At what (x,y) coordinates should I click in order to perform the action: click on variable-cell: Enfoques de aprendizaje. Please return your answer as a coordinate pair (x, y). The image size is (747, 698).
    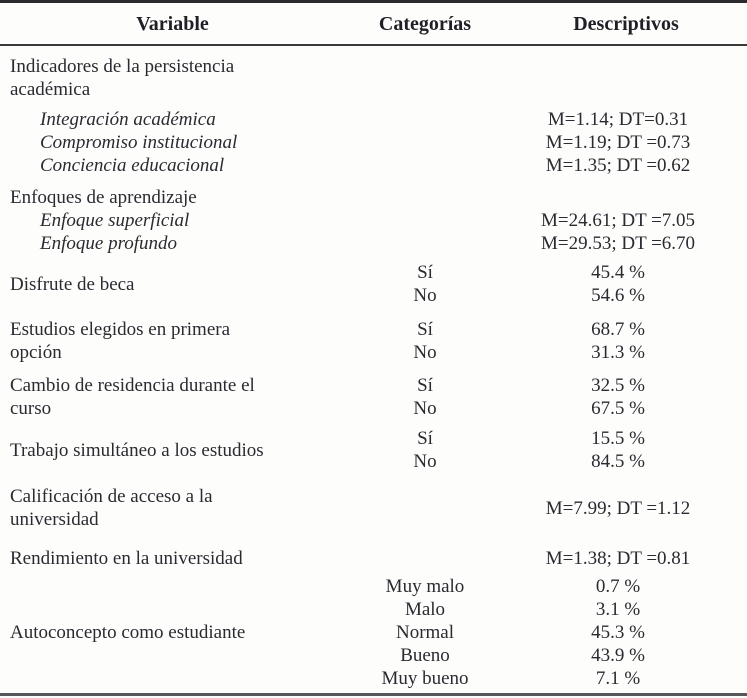
    Looking at the image, I should click on (172, 193).